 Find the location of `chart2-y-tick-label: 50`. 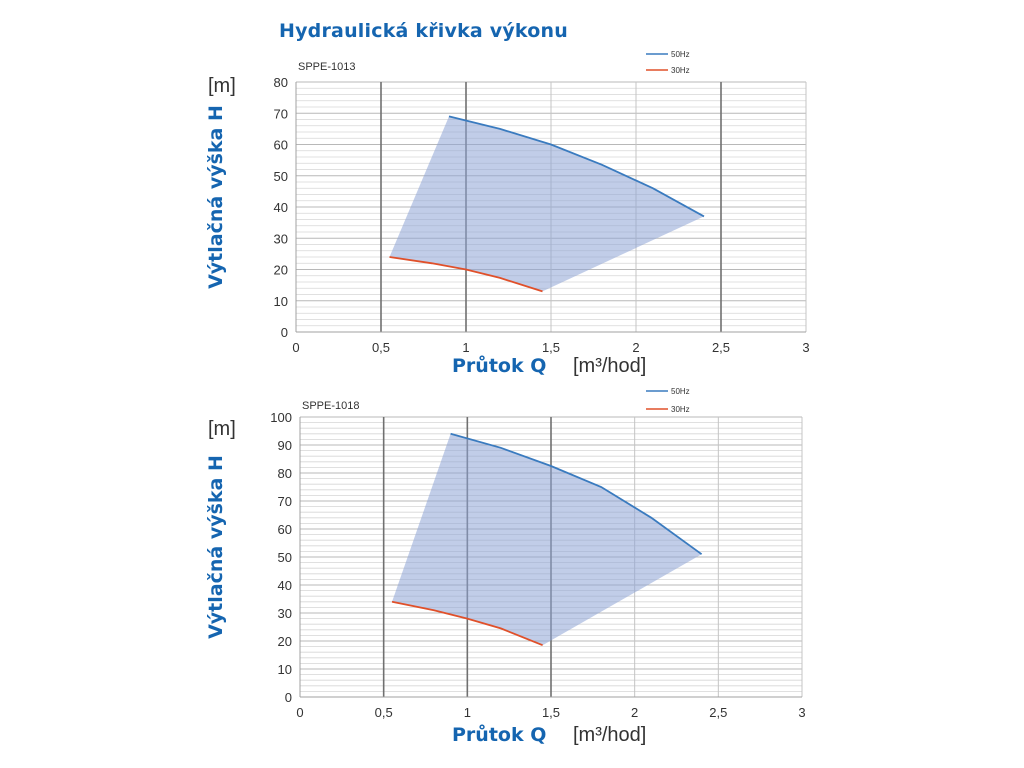

chart2-y-tick-label: 50 is located at coordinates (285, 557).